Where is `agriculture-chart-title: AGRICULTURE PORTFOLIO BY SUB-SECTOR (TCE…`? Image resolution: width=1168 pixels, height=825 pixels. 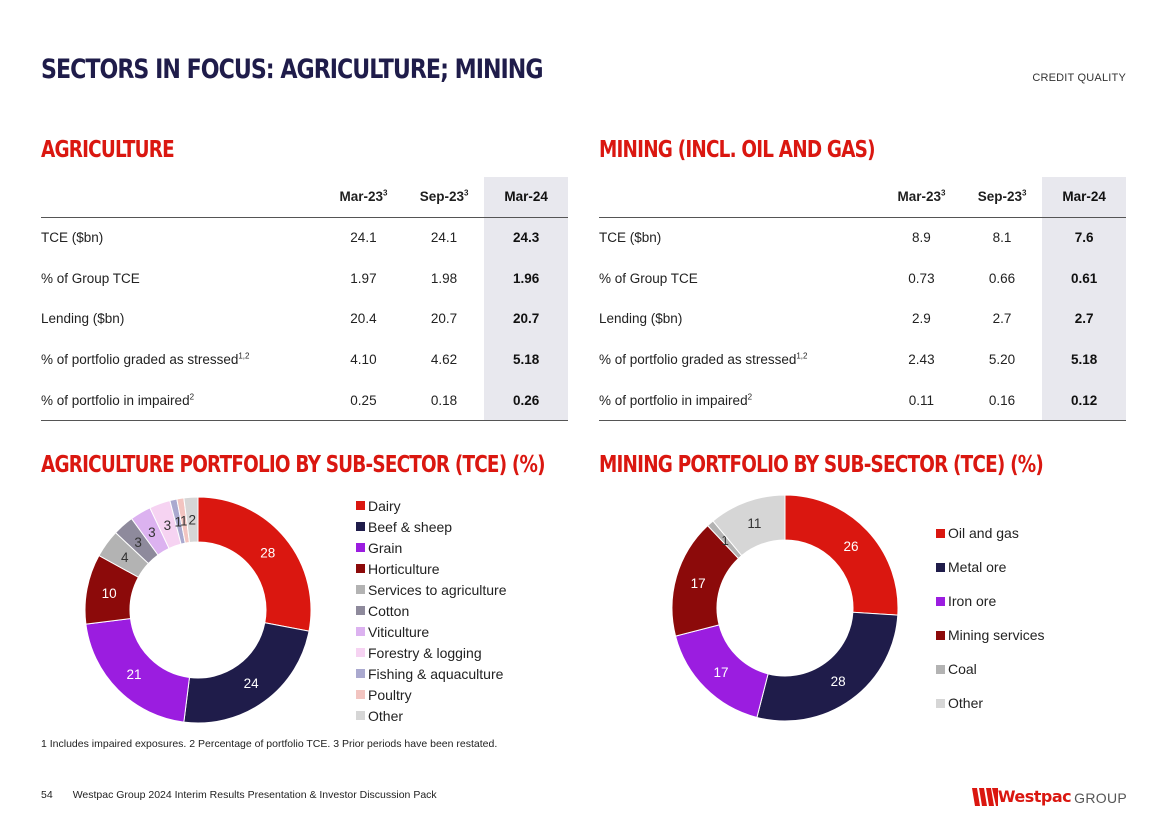
agriculture-chart-title: AGRICULTURE PORTFOLIO BY SUB-SECTOR (TCE… is located at coordinates (293, 465).